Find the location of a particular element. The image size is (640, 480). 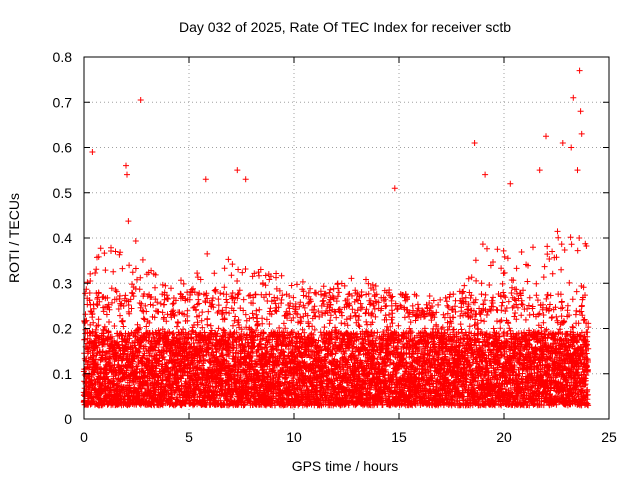

x-tick-label: 5 is located at coordinates (189, 437).